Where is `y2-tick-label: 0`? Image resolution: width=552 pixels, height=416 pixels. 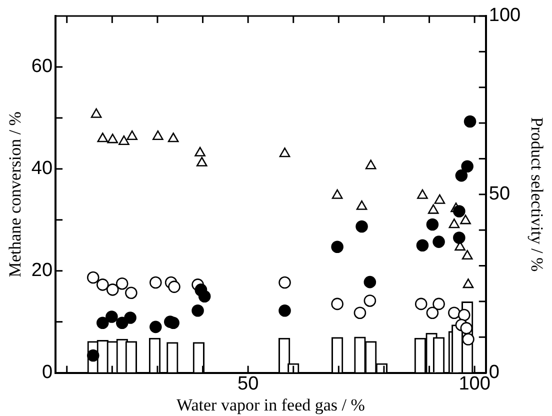
y2-tick-label: 0 is located at coordinates (494, 373).